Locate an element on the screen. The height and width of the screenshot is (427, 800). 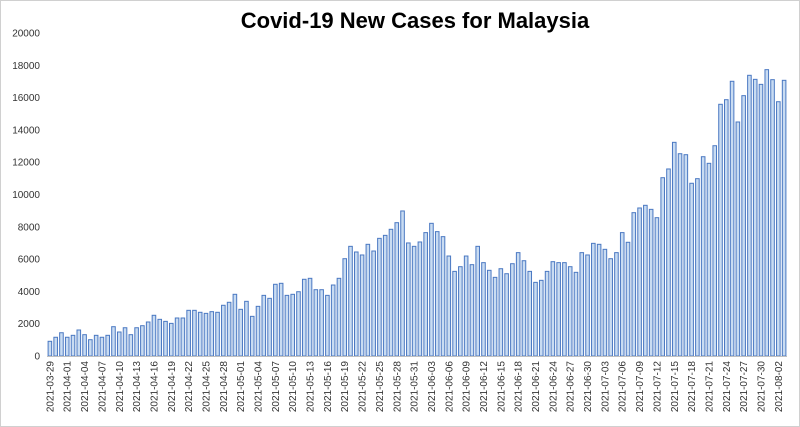
x-tick-label: 2021-07-03 is located at coordinates (605, 387).